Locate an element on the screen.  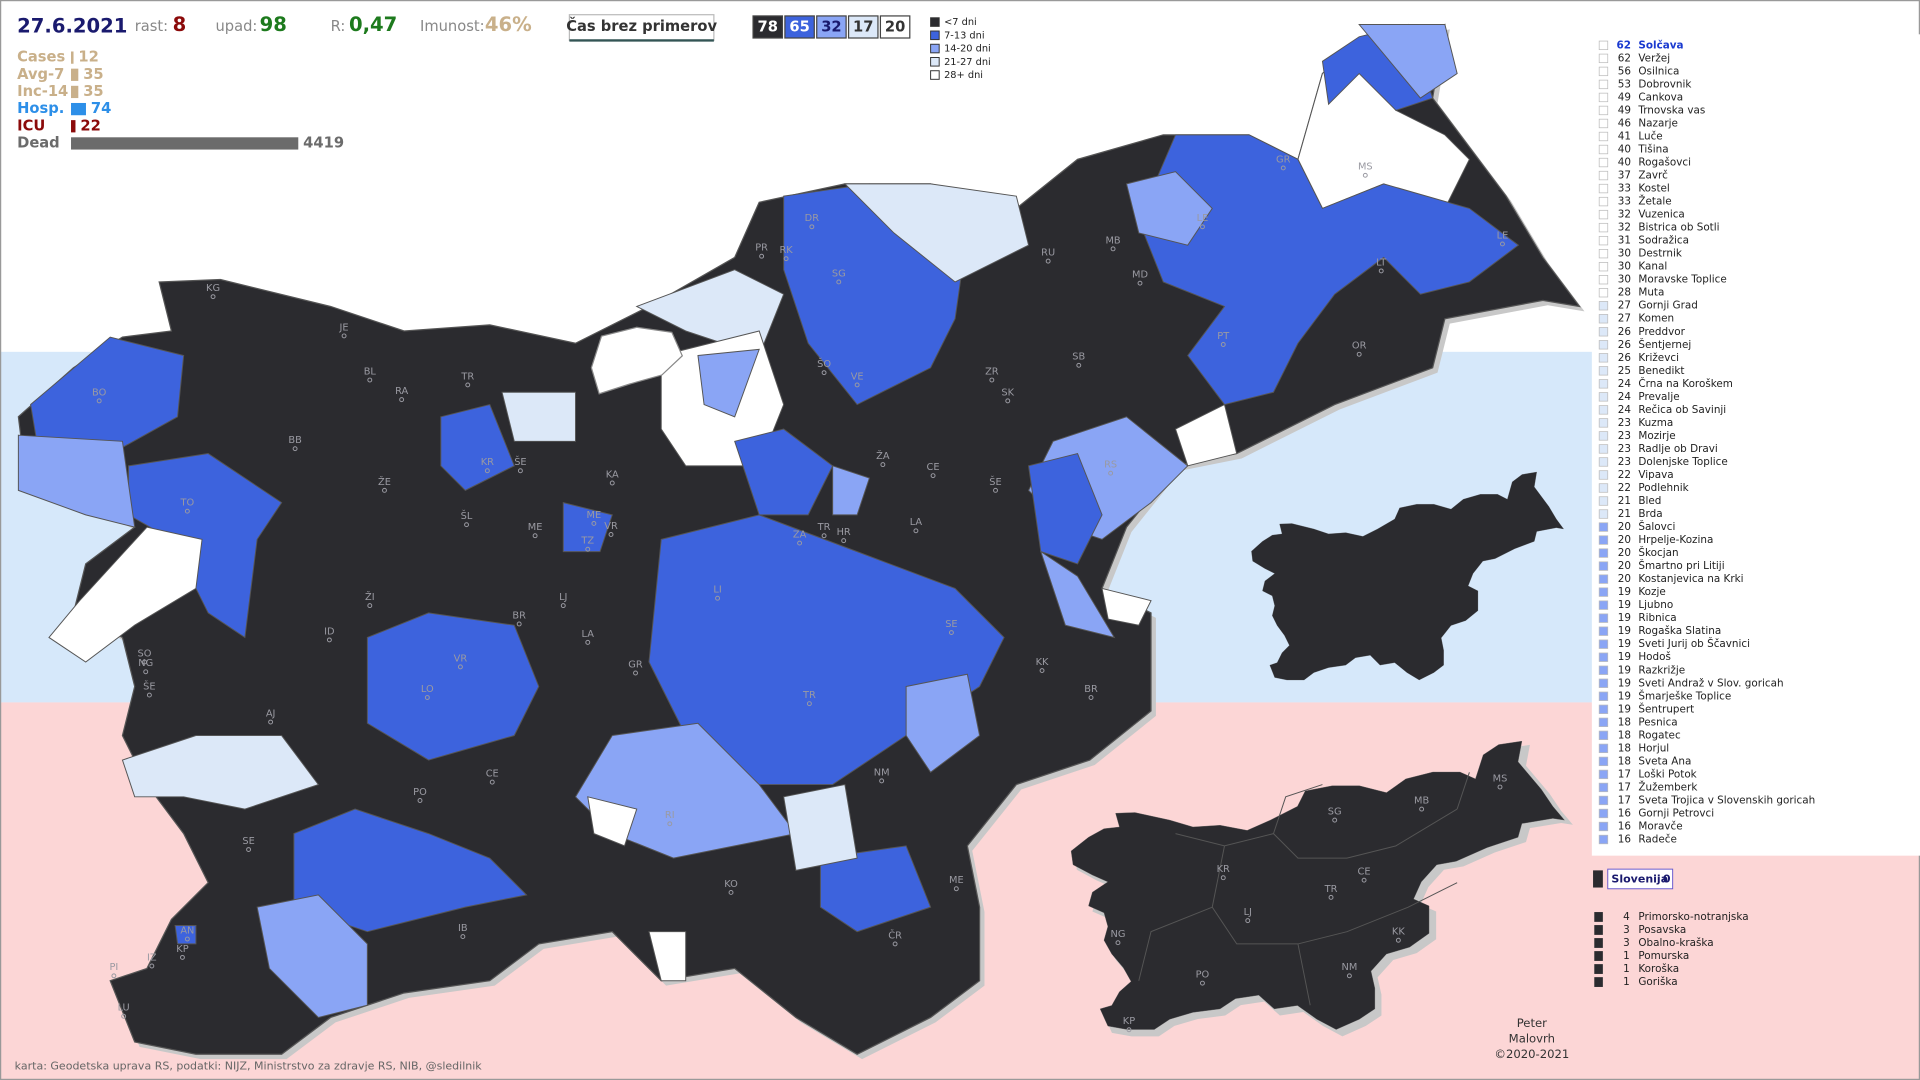
map-label: NG is located at coordinates (145, 663).